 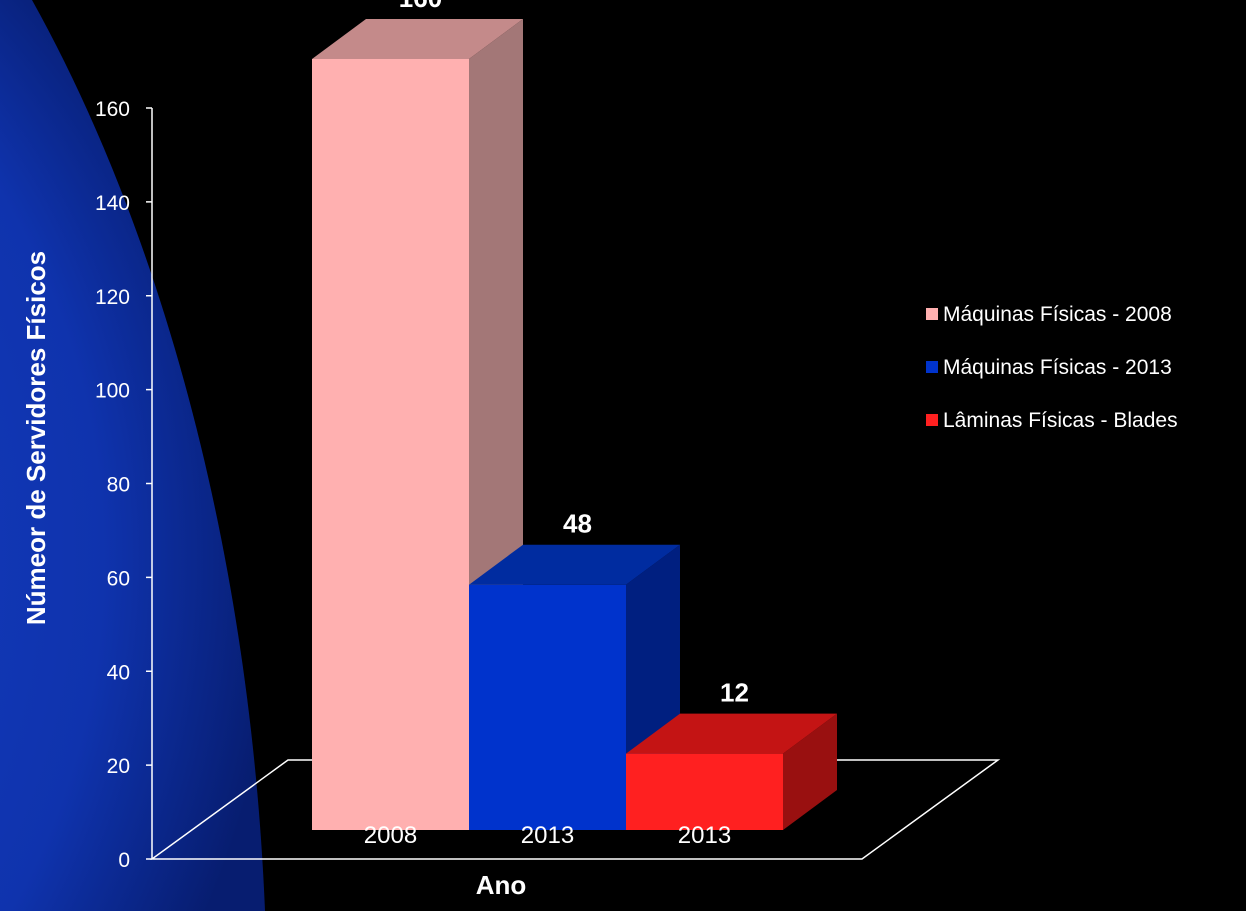 What do you see at coordinates (112, 297) in the screenshot?
I see `y-tick-label: 120` at bounding box center [112, 297].